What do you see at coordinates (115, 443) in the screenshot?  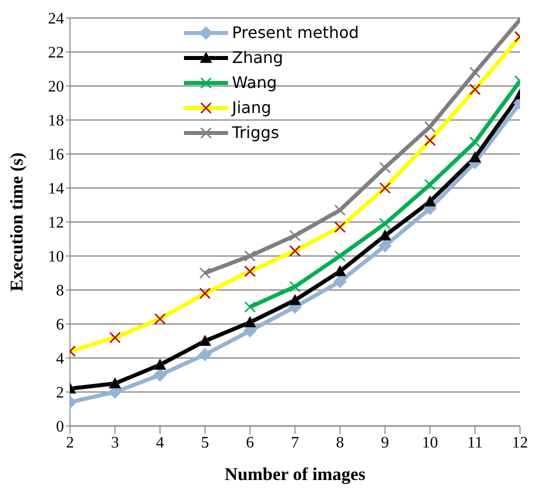 I see `x-tick-label: 3` at bounding box center [115, 443].